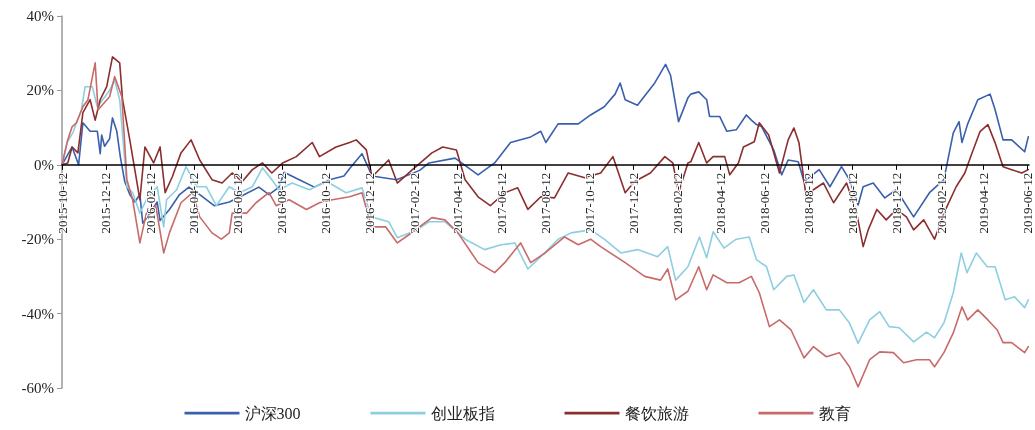 Image resolution: width=1035 pixels, height=430 pixels. I want to click on x-tick-label: 2016-04-12, so click(194, 203).